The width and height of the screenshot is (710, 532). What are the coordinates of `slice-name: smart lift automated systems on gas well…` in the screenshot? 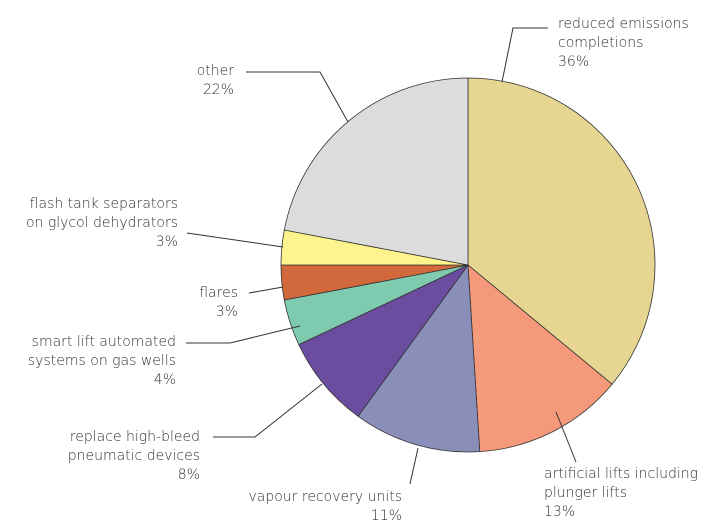 It's located at (101, 351).